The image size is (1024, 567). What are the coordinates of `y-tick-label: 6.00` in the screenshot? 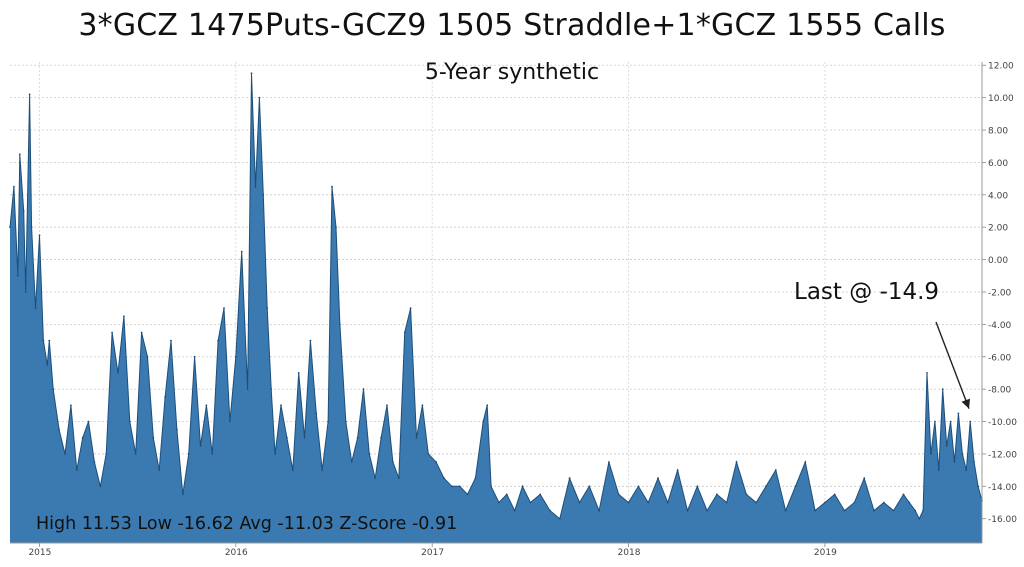 It's located at (998, 164).